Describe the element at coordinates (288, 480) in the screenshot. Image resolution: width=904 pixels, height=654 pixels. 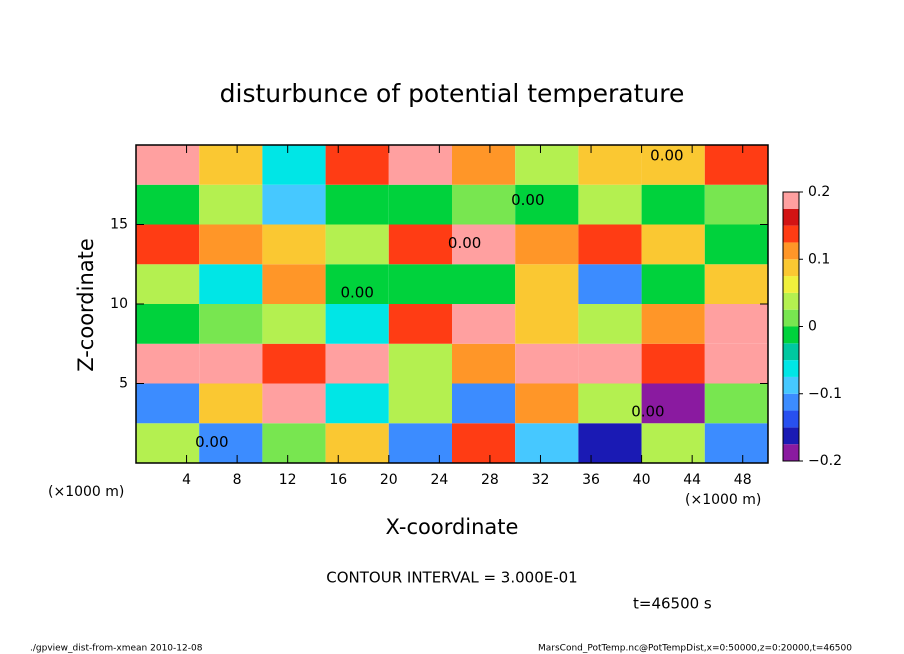
I see `x-tick-label: 12` at that location.